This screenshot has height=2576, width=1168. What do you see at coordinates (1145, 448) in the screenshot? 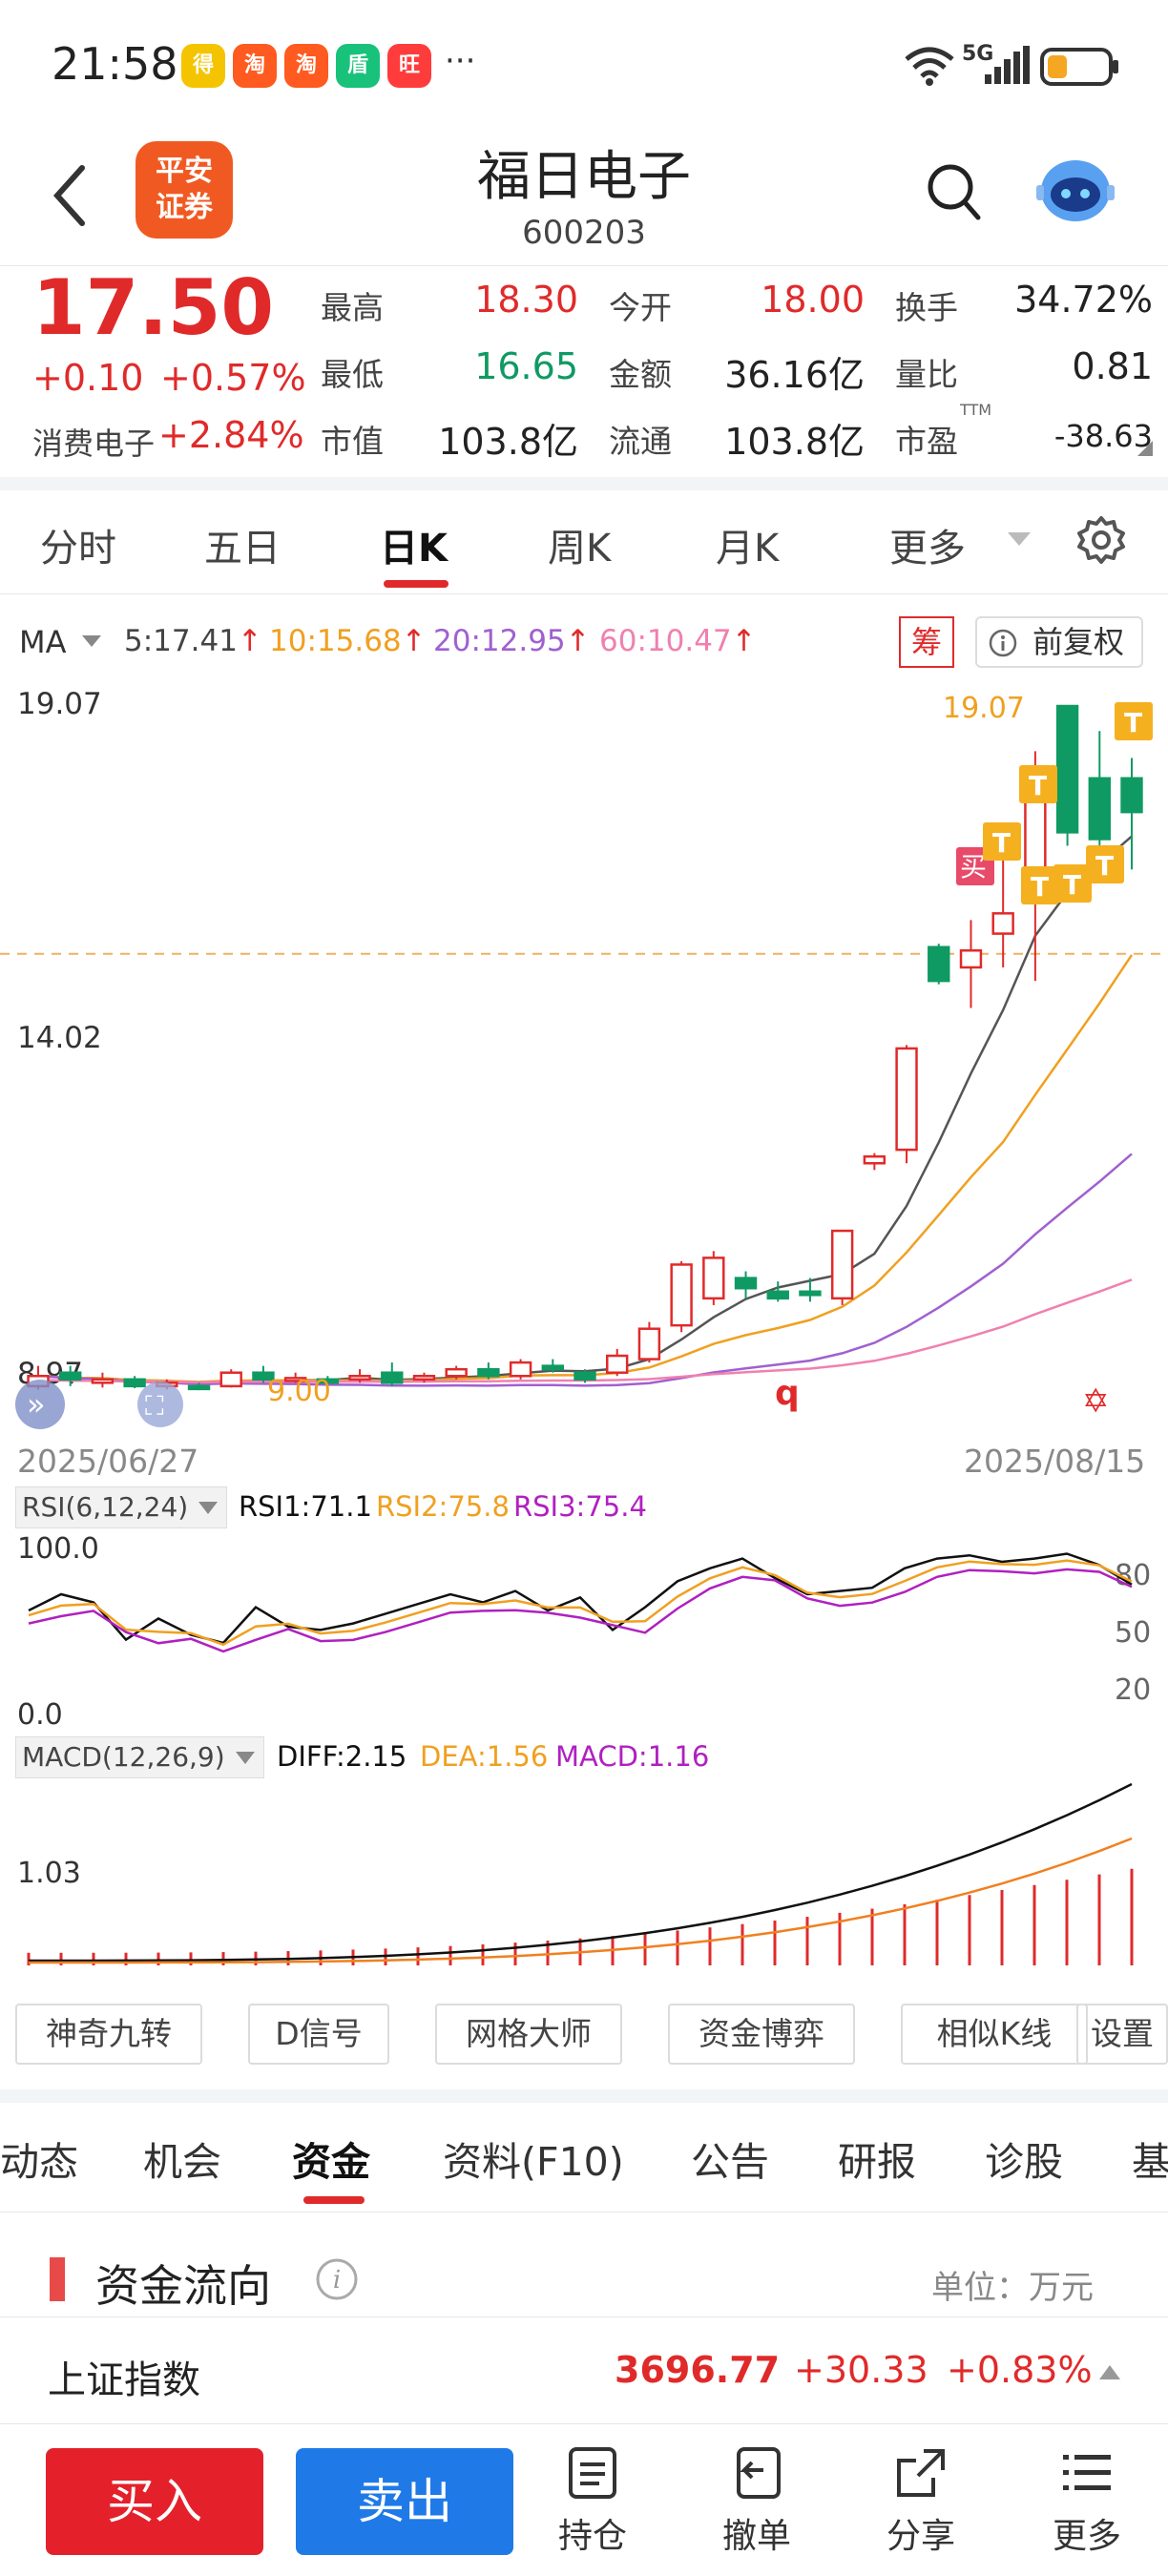
I see `corner-expand-icon` at bounding box center [1145, 448].